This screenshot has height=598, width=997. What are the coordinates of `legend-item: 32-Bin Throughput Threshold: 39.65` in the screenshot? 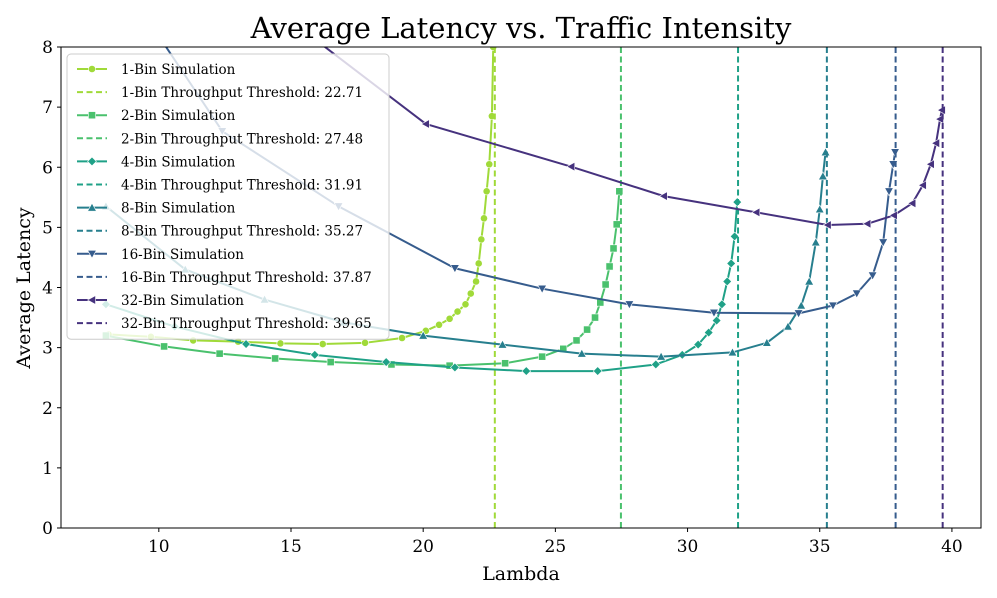 It's located at (224, 324).